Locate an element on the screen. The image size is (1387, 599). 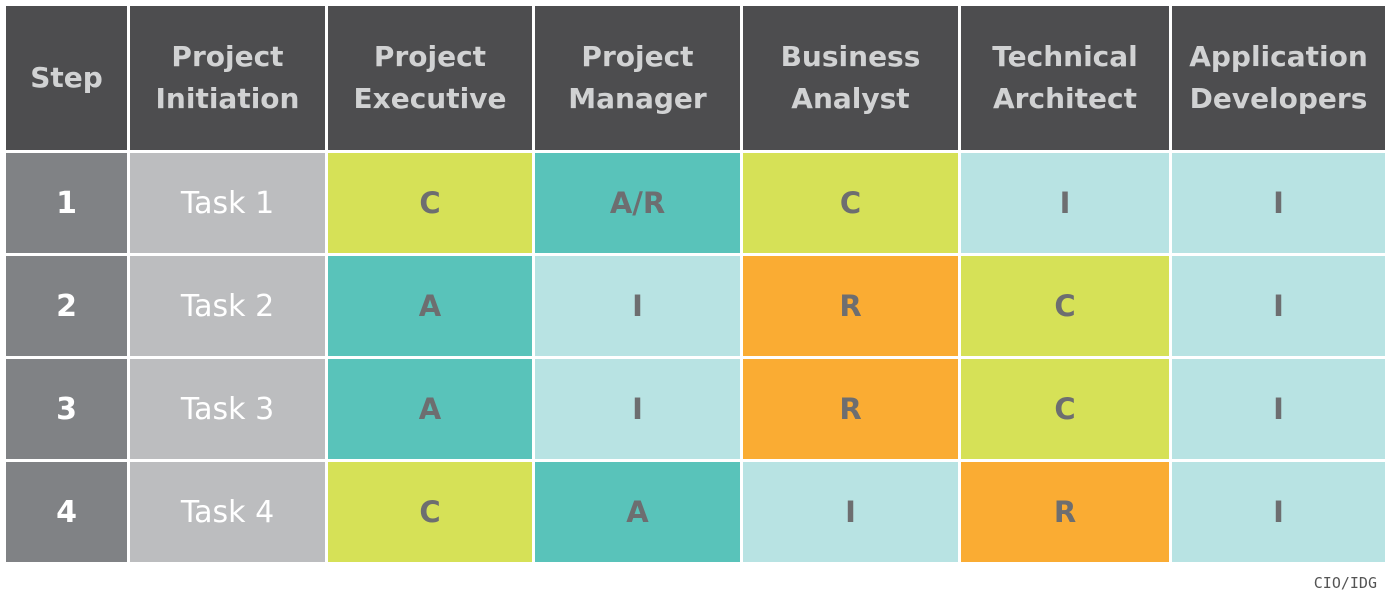
task-name: Task 3 is located at coordinates (227, 409).